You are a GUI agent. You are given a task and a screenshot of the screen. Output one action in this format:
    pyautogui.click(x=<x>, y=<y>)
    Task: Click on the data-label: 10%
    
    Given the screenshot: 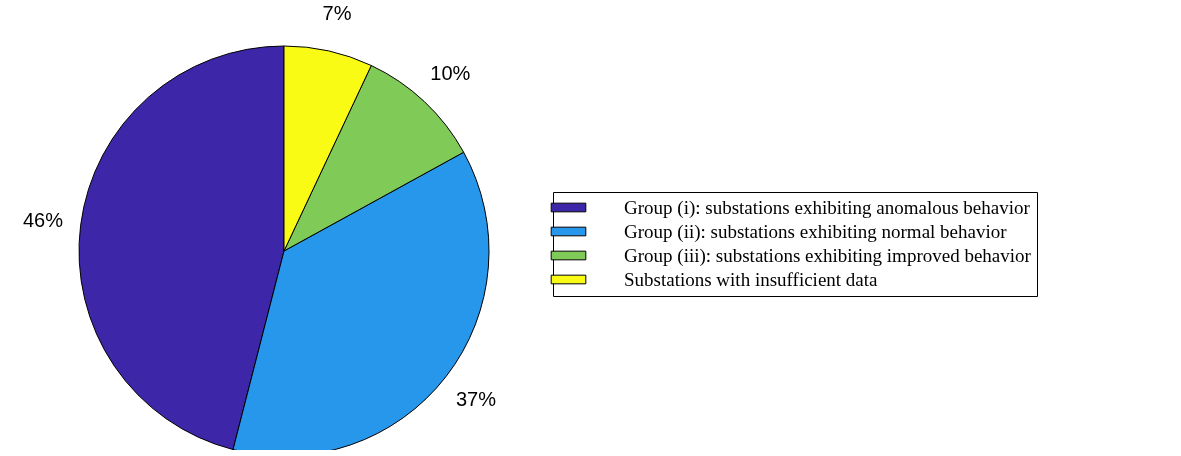 What is the action you would take?
    pyautogui.click(x=450, y=72)
    